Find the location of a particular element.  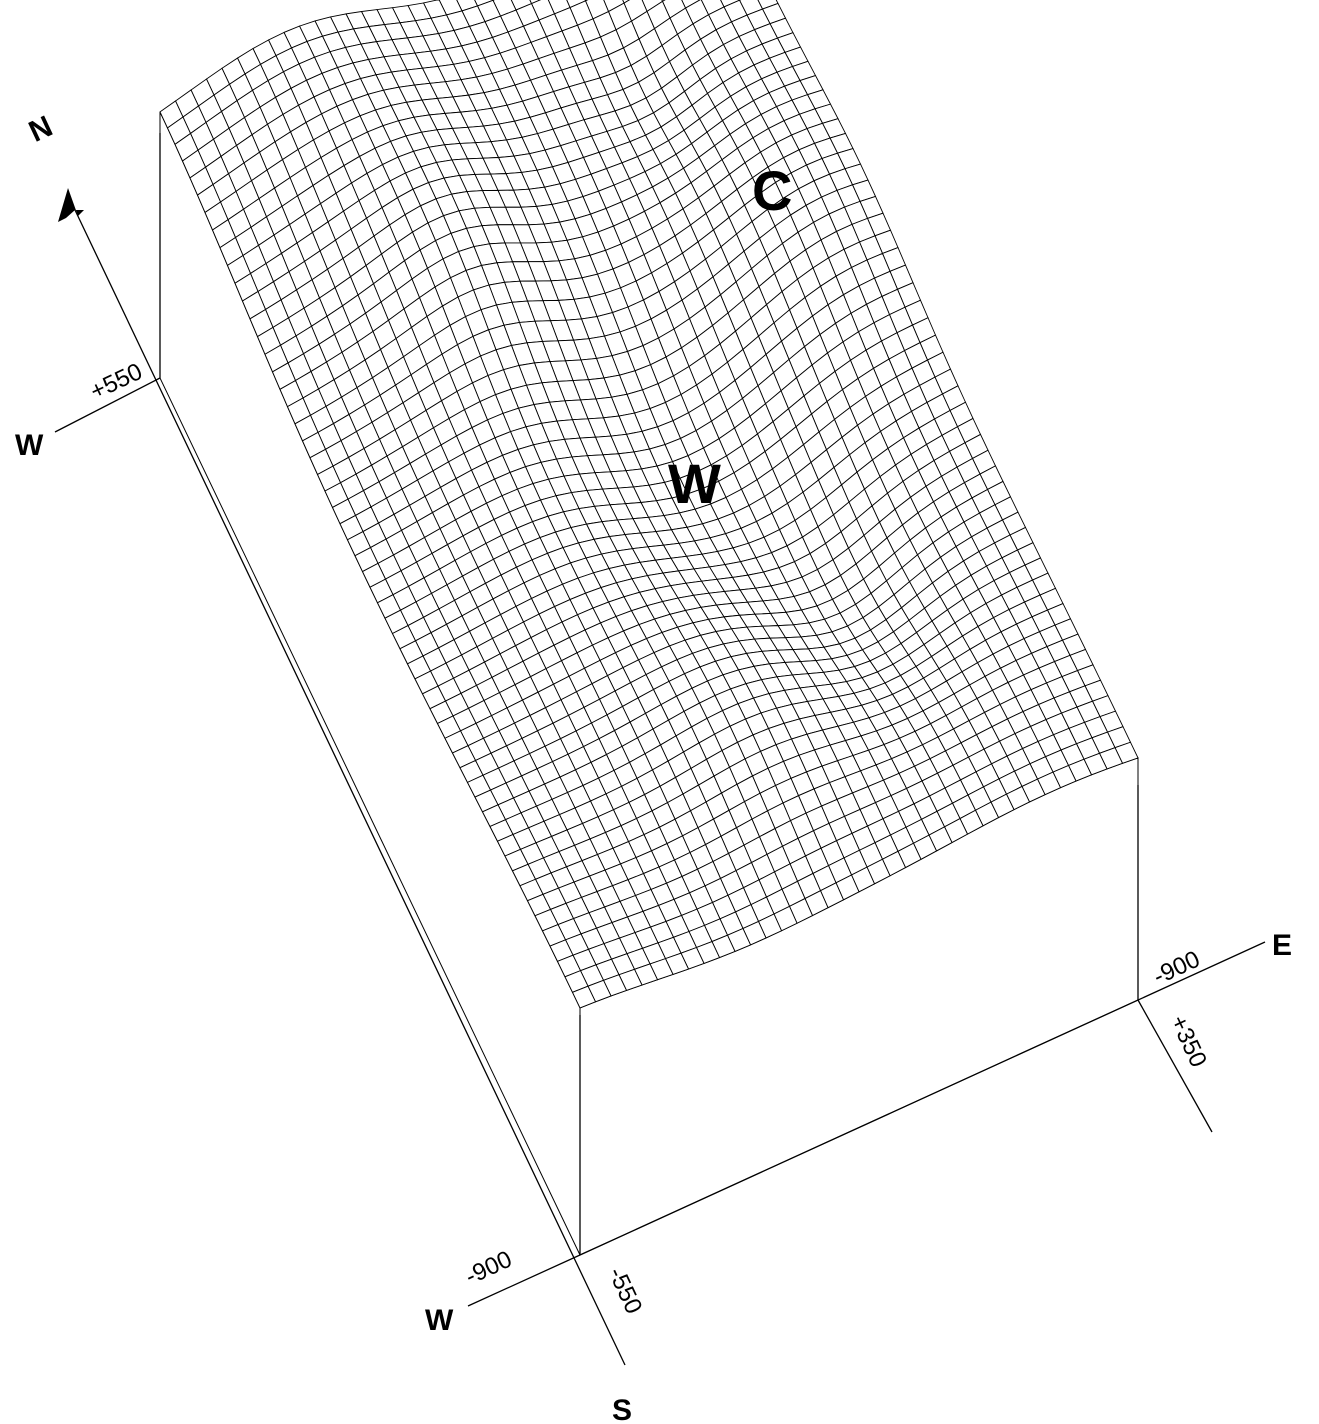

marker-c: C is located at coordinates (772, 190).